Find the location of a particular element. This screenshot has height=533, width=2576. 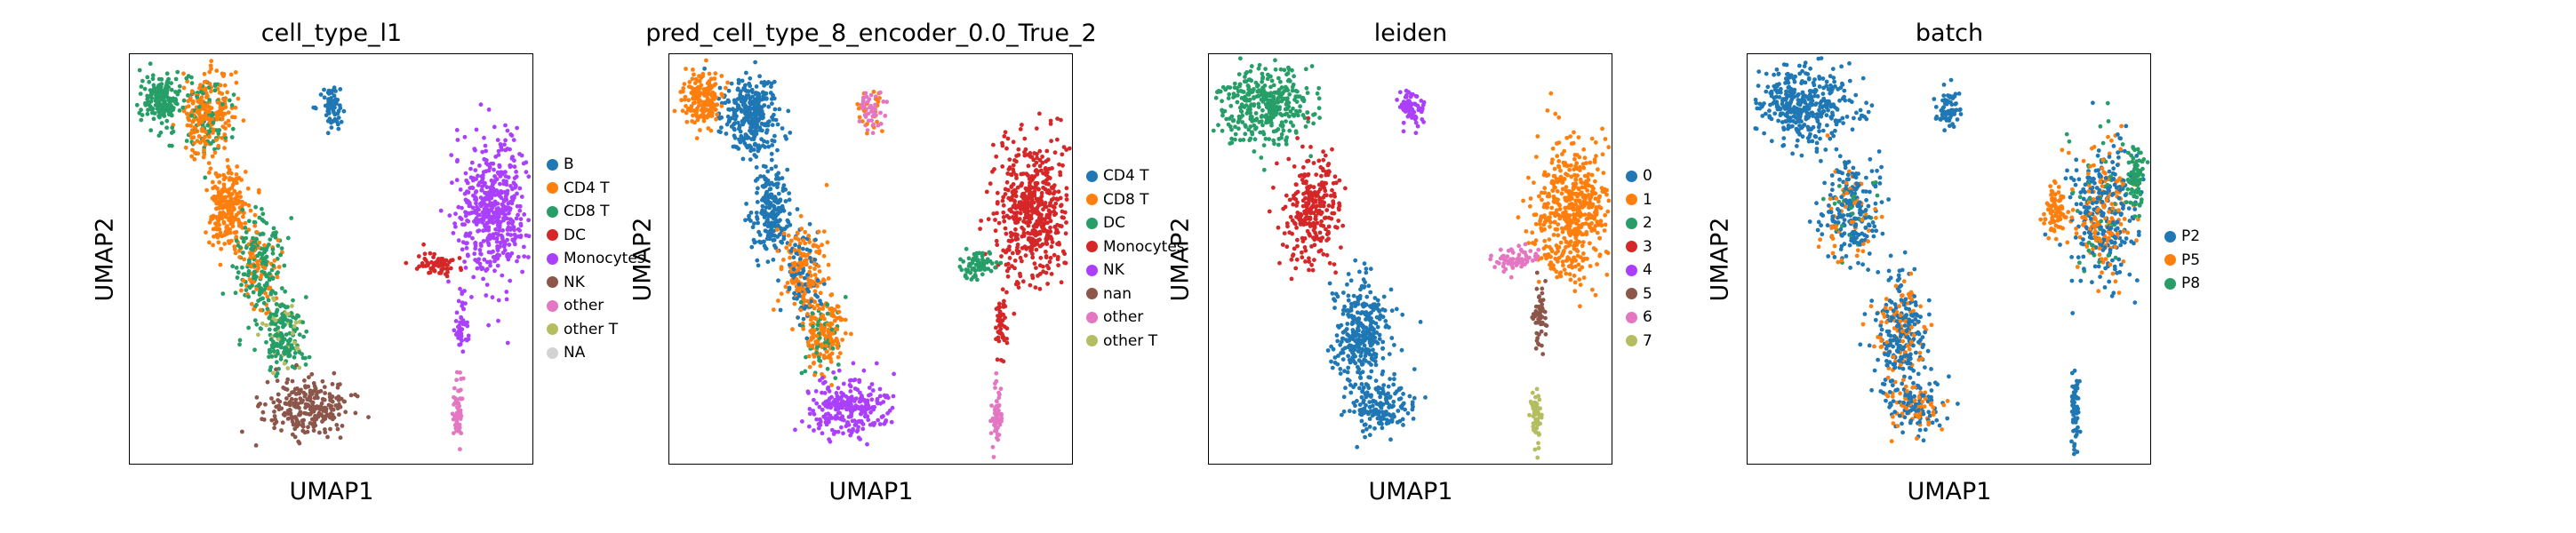

legend-label: B is located at coordinates (569, 164).